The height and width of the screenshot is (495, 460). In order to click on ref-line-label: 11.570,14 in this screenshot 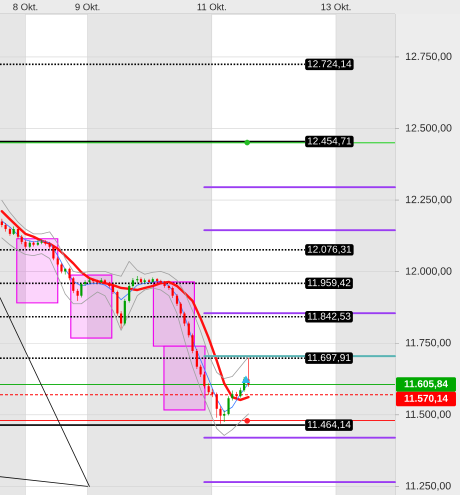, I will do `click(426, 399)`.